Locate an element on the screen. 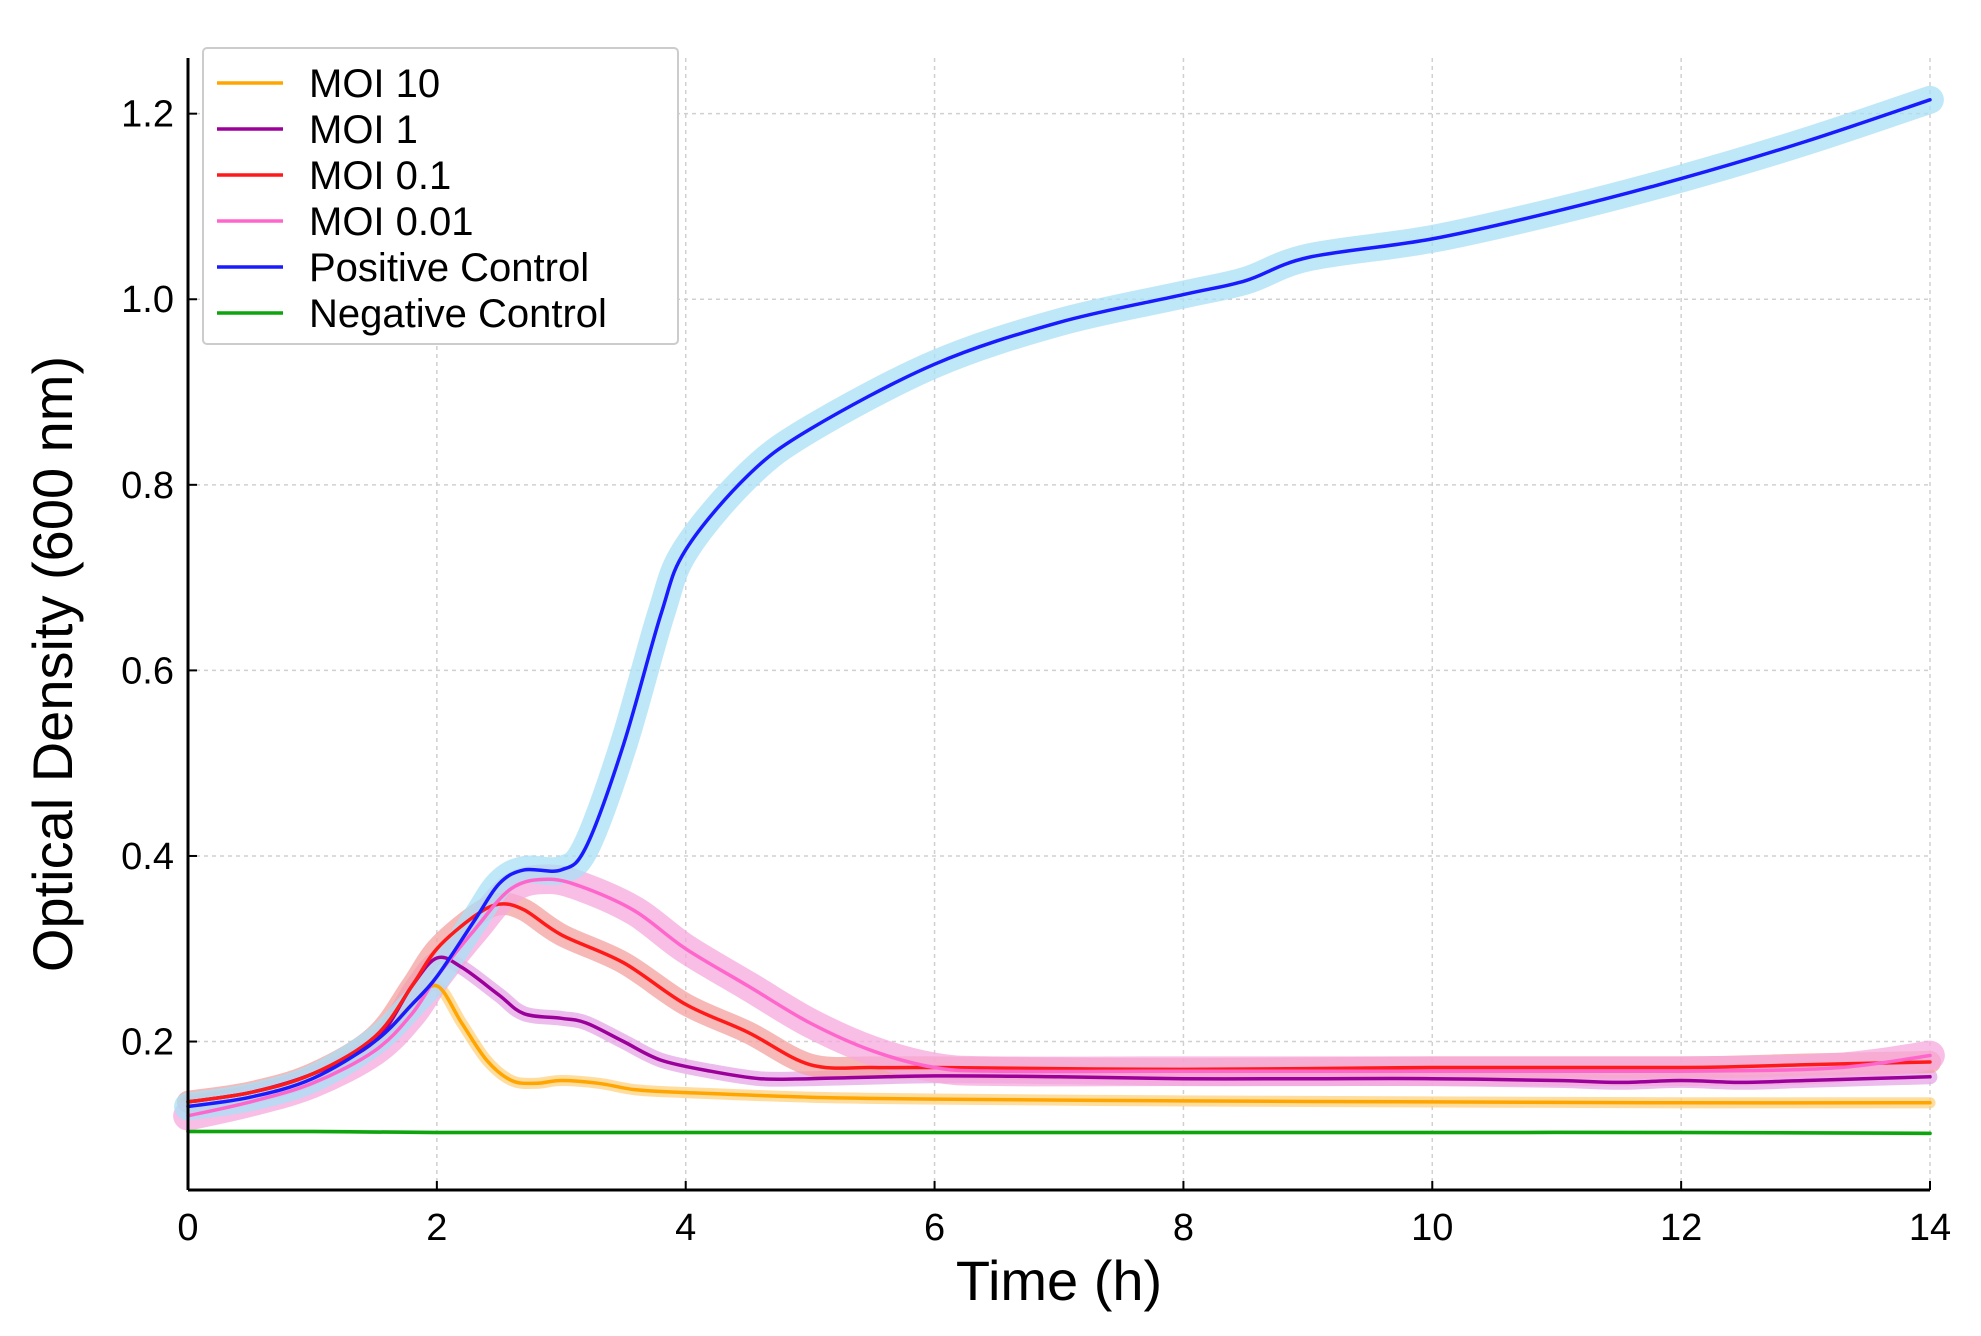  legend-label-3: MOI 0.01 is located at coordinates (391, 222).